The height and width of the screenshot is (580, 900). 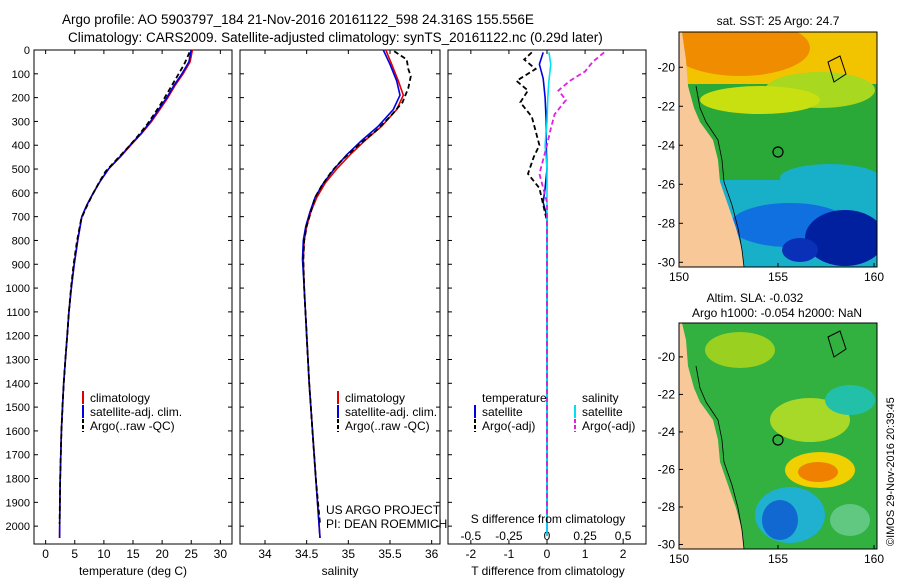 I want to click on s-difference-label: S difference from climatology, so click(x=548, y=519).